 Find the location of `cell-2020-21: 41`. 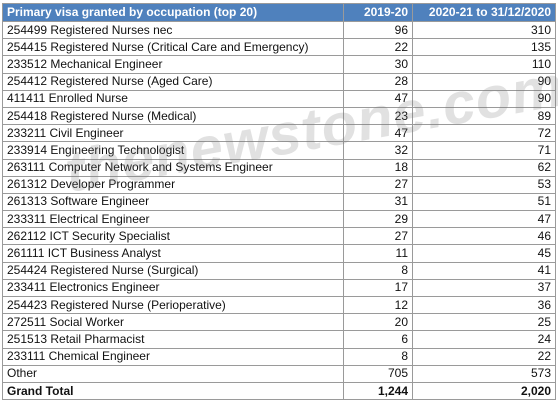

cell-2020-21: 41 is located at coordinates (484, 270).